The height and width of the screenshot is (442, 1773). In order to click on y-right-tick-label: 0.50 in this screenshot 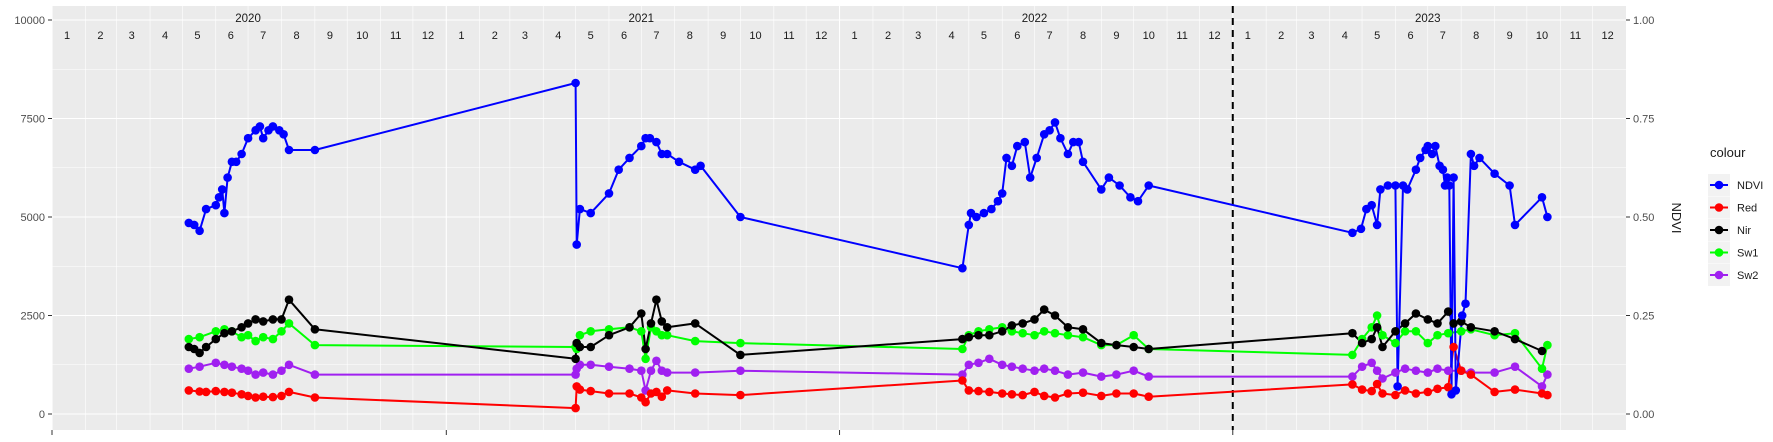, I will do `click(1643, 218)`.